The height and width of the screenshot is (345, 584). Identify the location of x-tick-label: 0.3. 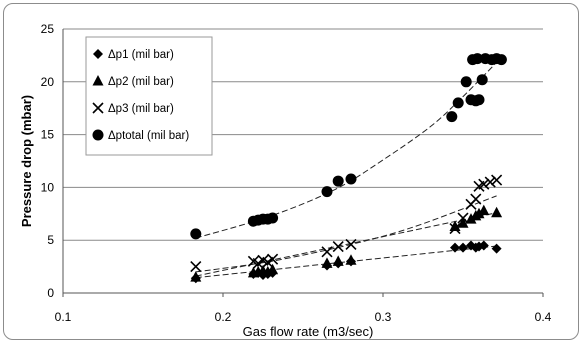
(383, 317).